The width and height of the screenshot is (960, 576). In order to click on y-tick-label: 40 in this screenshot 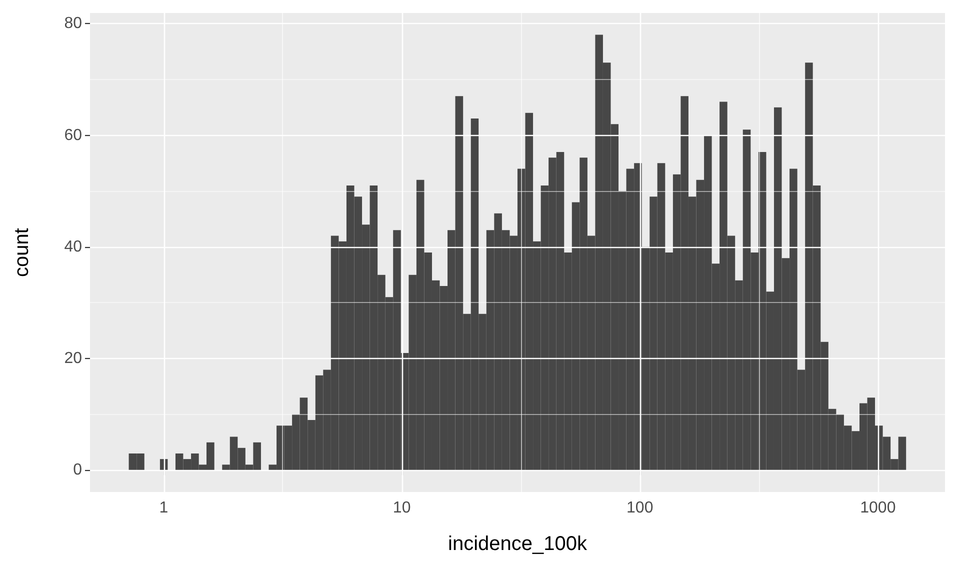, I will do `click(73, 247)`.